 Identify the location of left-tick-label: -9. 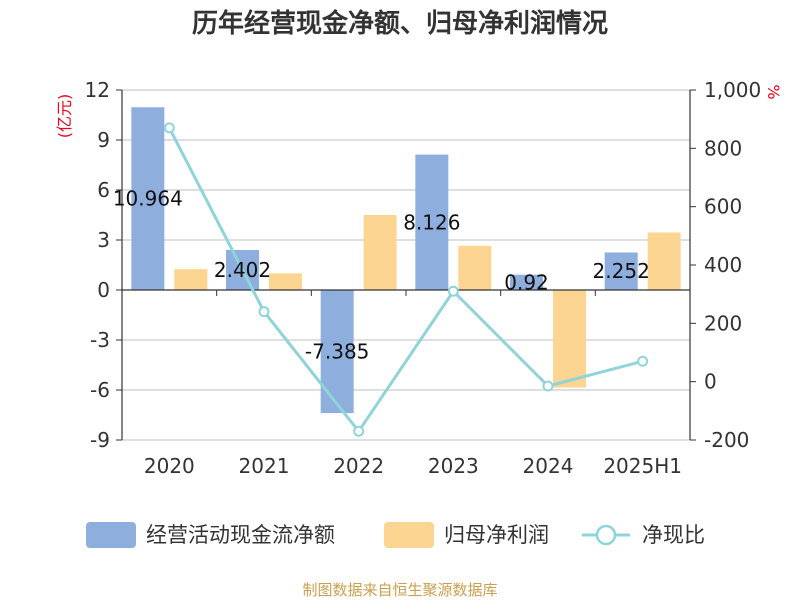
(100, 440).